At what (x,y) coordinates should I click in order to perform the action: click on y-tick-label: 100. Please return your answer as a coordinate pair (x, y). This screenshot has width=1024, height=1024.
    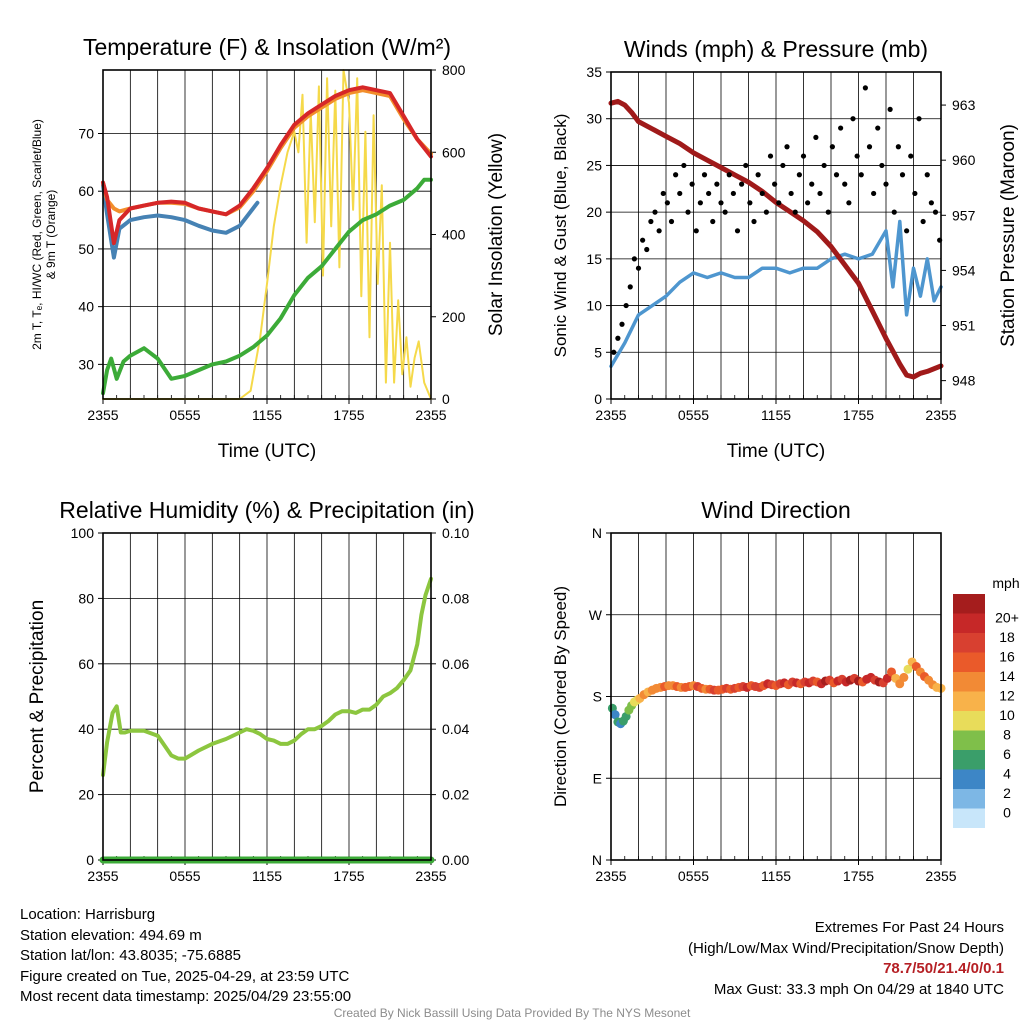
    Looking at the image, I should click on (83, 533).